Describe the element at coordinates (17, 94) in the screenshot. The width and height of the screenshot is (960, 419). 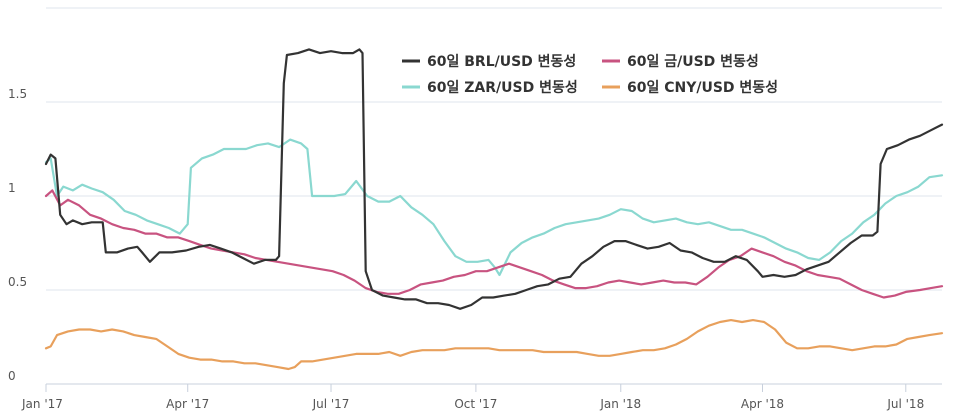
I see `y-tick-label: 1.5` at that location.